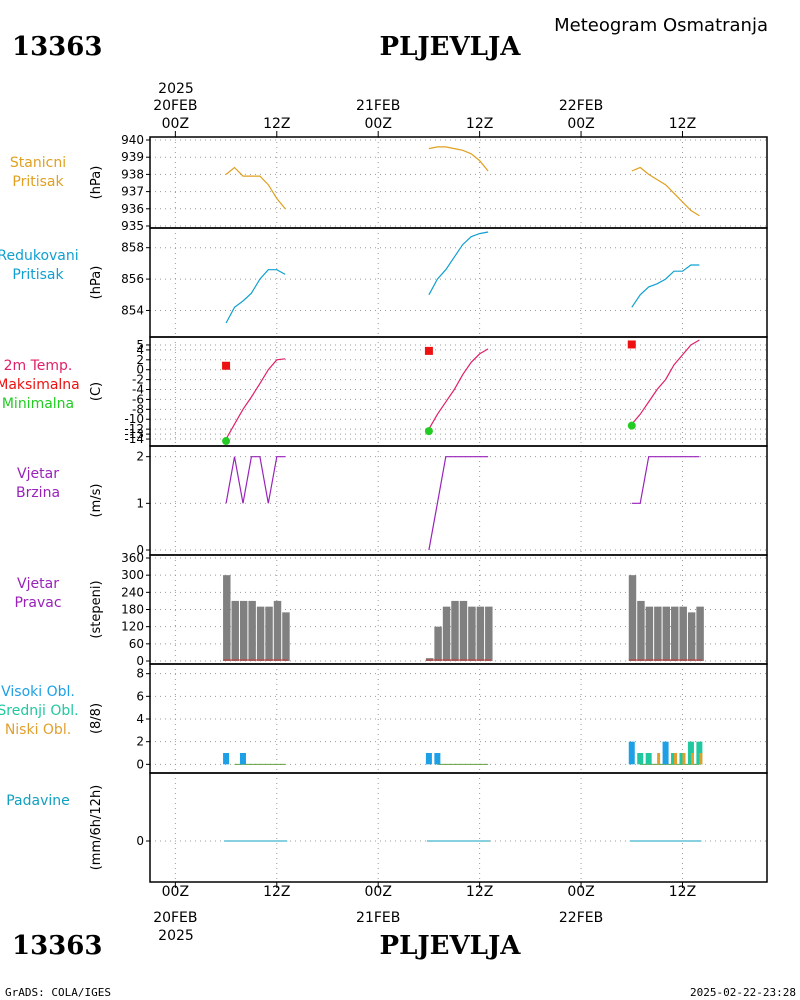  I want to click on y-axis-label: (m/s), so click(96, 501).